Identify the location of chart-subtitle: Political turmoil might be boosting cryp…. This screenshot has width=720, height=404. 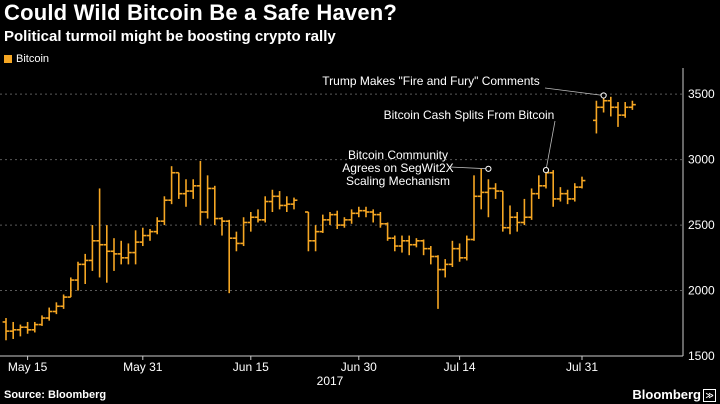
(170, 36).